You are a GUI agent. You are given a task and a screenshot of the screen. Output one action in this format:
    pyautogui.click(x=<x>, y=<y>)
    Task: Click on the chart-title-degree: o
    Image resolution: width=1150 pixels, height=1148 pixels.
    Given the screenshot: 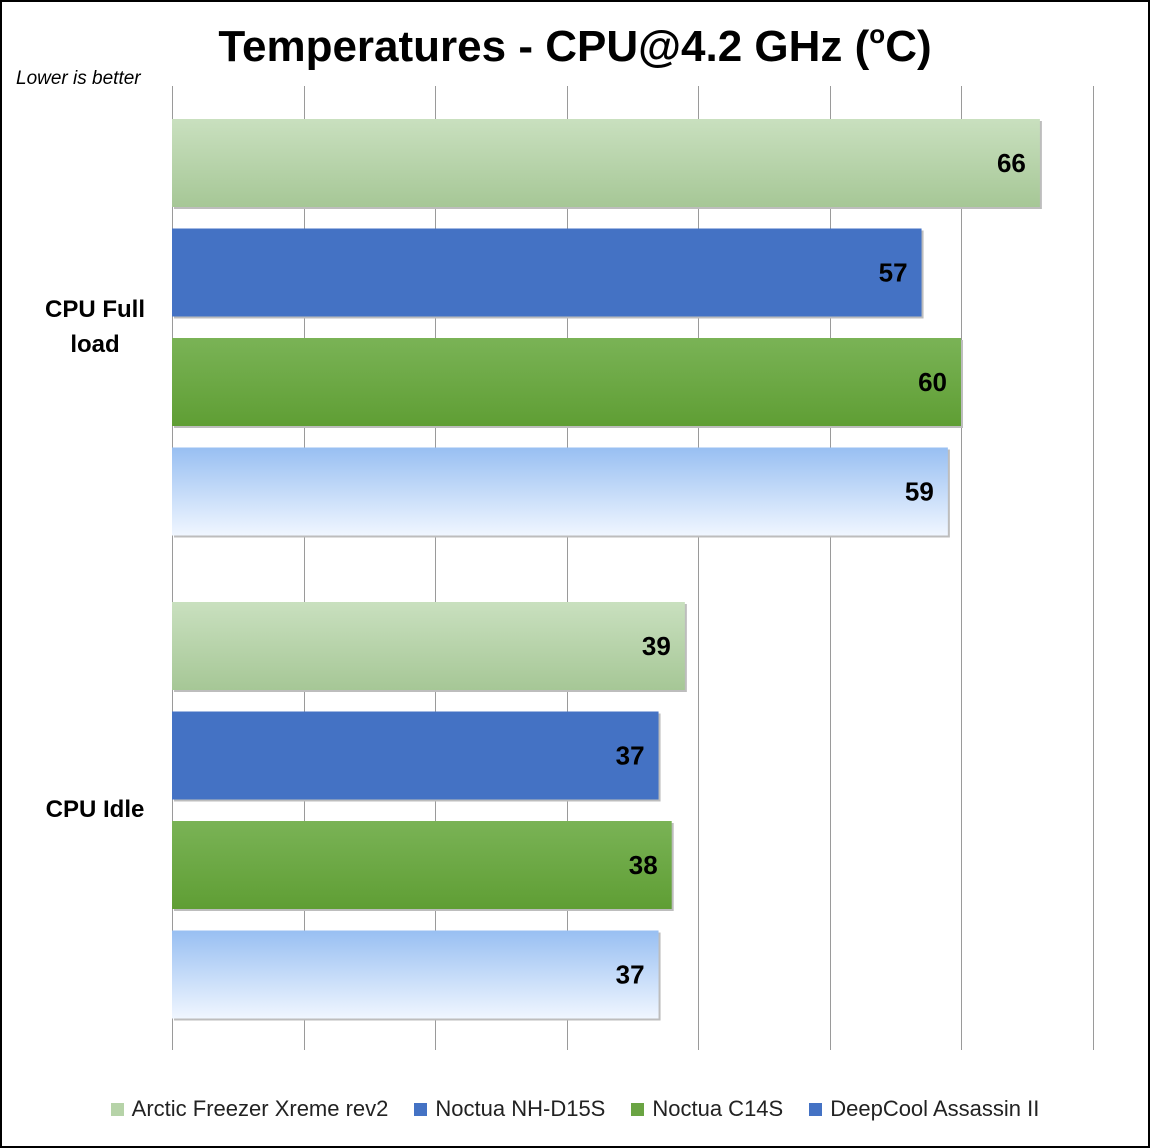 What is the action you would take?
    pyautogui.click(x=877, y=34)
    